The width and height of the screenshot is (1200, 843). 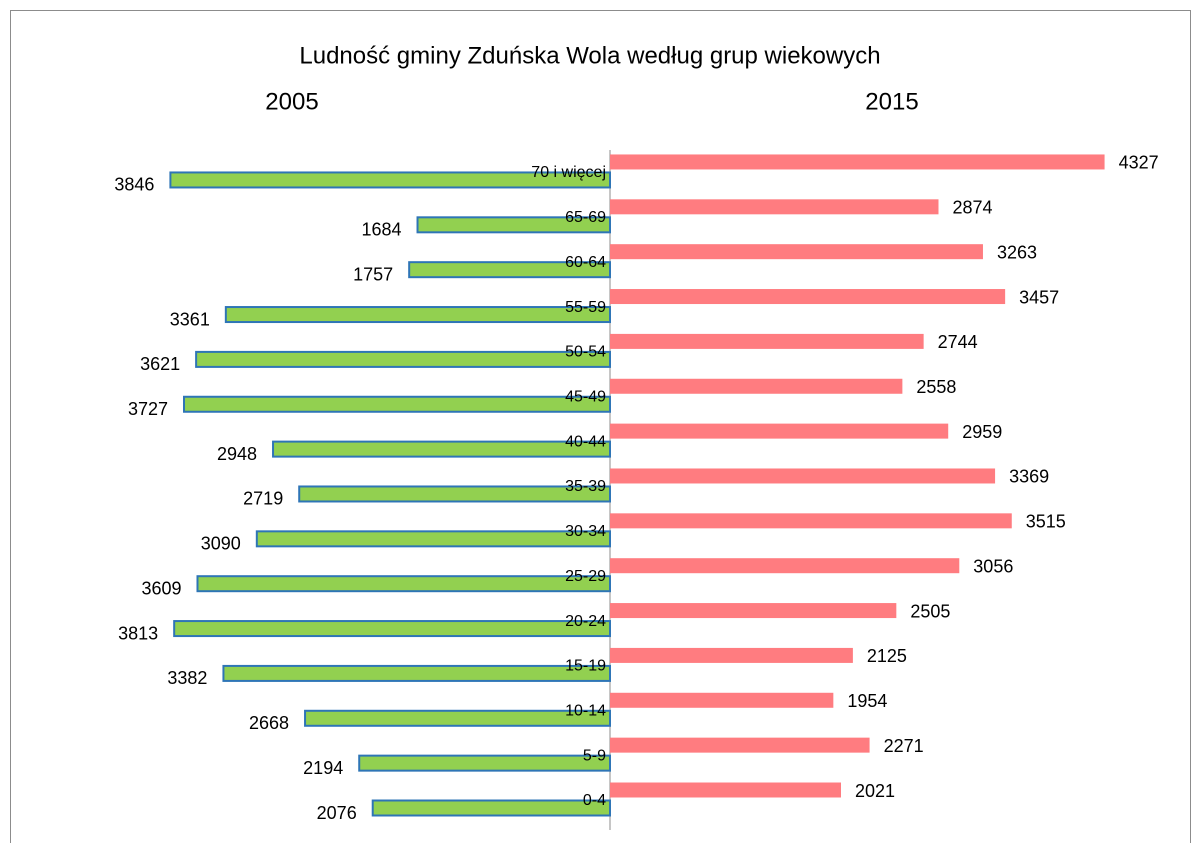 What do you see at coordinates (875, 791) in the screenshot?
I see `data-label: 2021` at bounding box center [875, 791].